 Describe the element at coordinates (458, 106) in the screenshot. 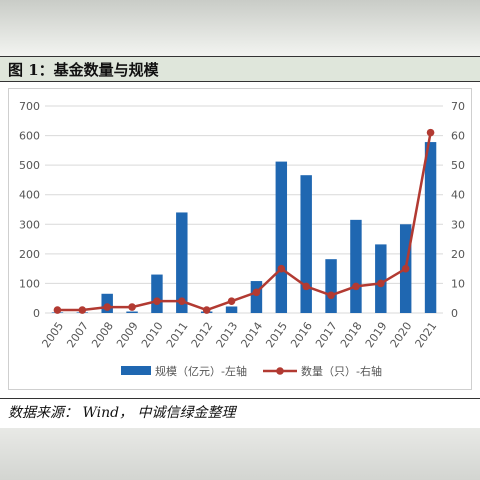

I see `y-right-tick-label: 70` at that location.